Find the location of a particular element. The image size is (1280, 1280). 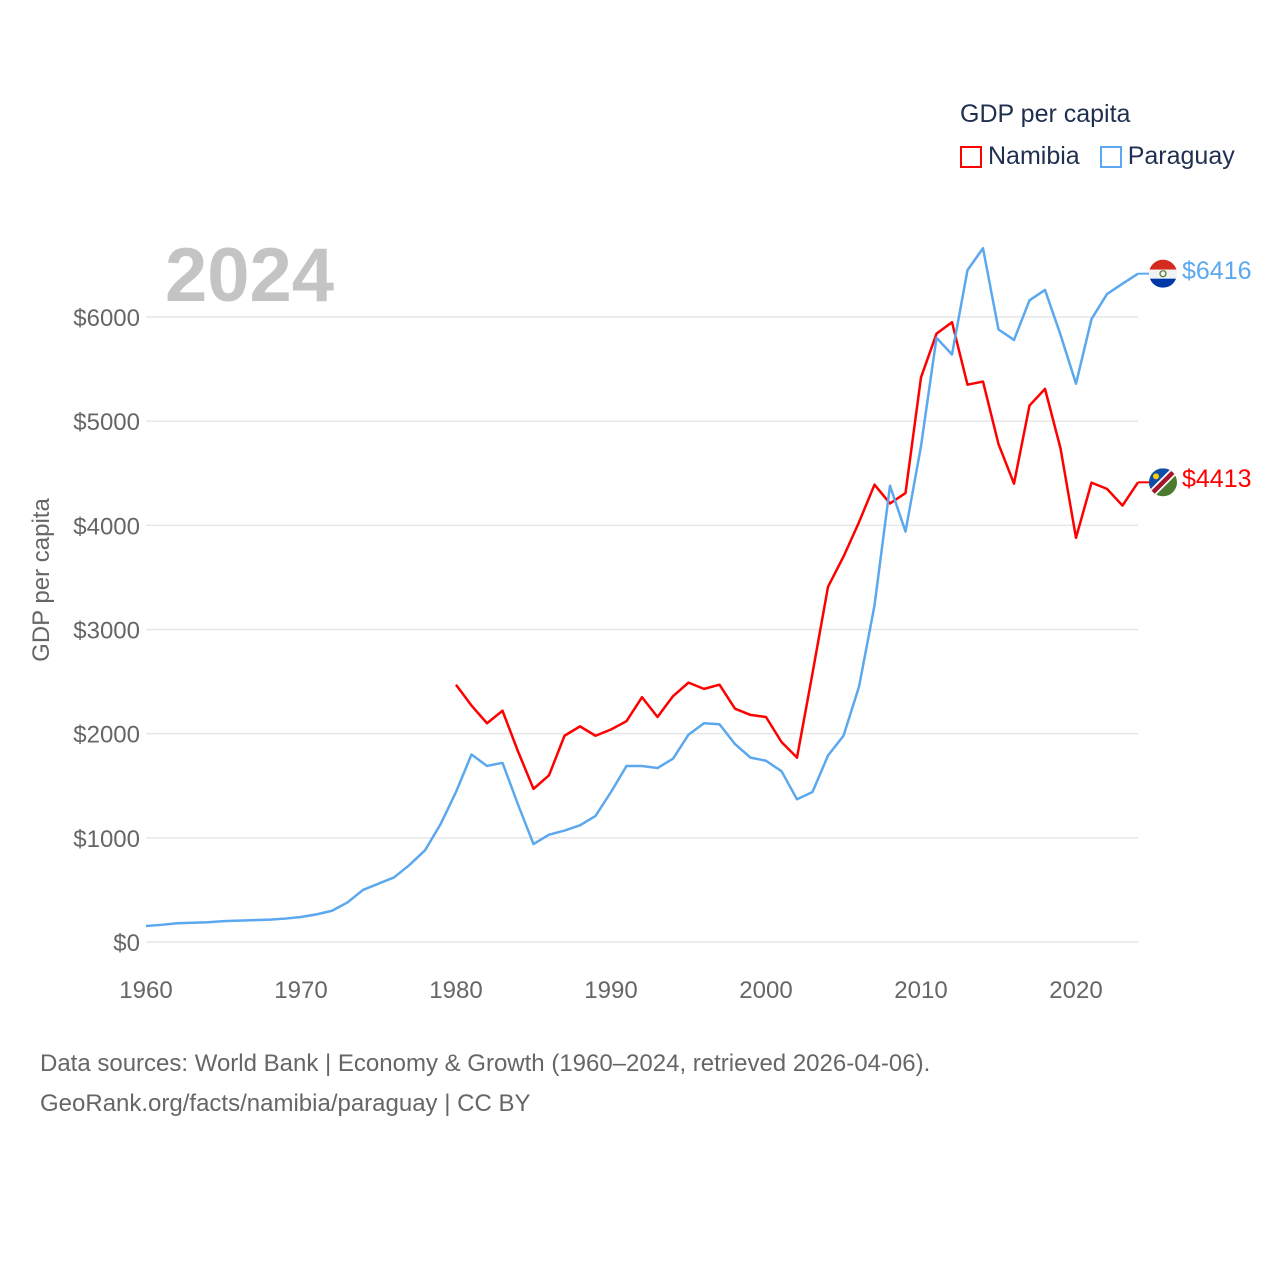

x-tick-label: 2000 is located at coordinates (765, 990).